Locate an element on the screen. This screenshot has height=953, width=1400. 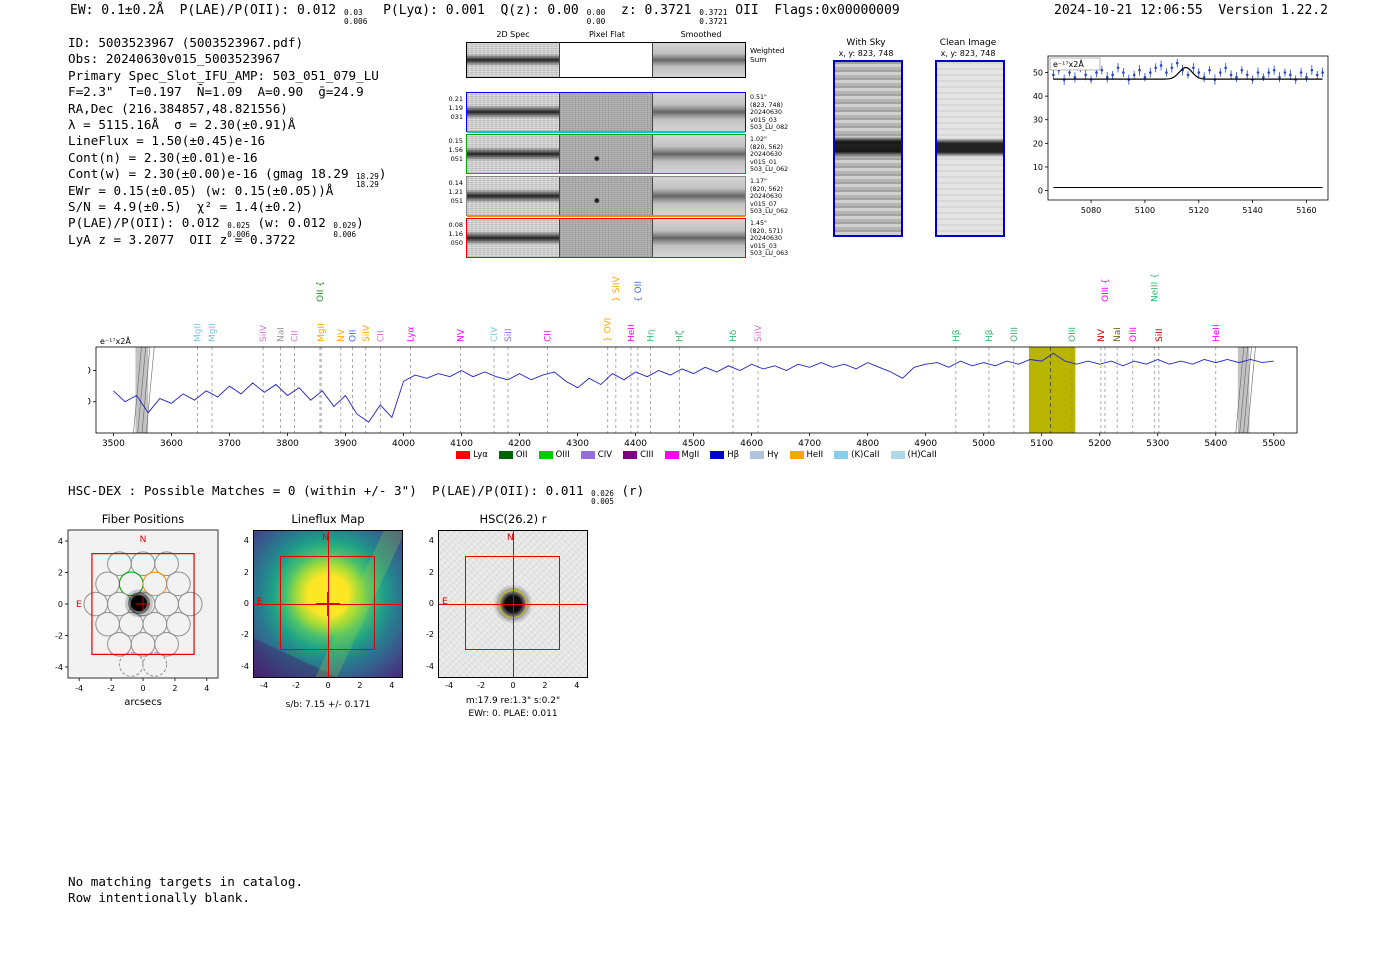
fiber-pixel-flat-image is located at coordinates (605, 154).